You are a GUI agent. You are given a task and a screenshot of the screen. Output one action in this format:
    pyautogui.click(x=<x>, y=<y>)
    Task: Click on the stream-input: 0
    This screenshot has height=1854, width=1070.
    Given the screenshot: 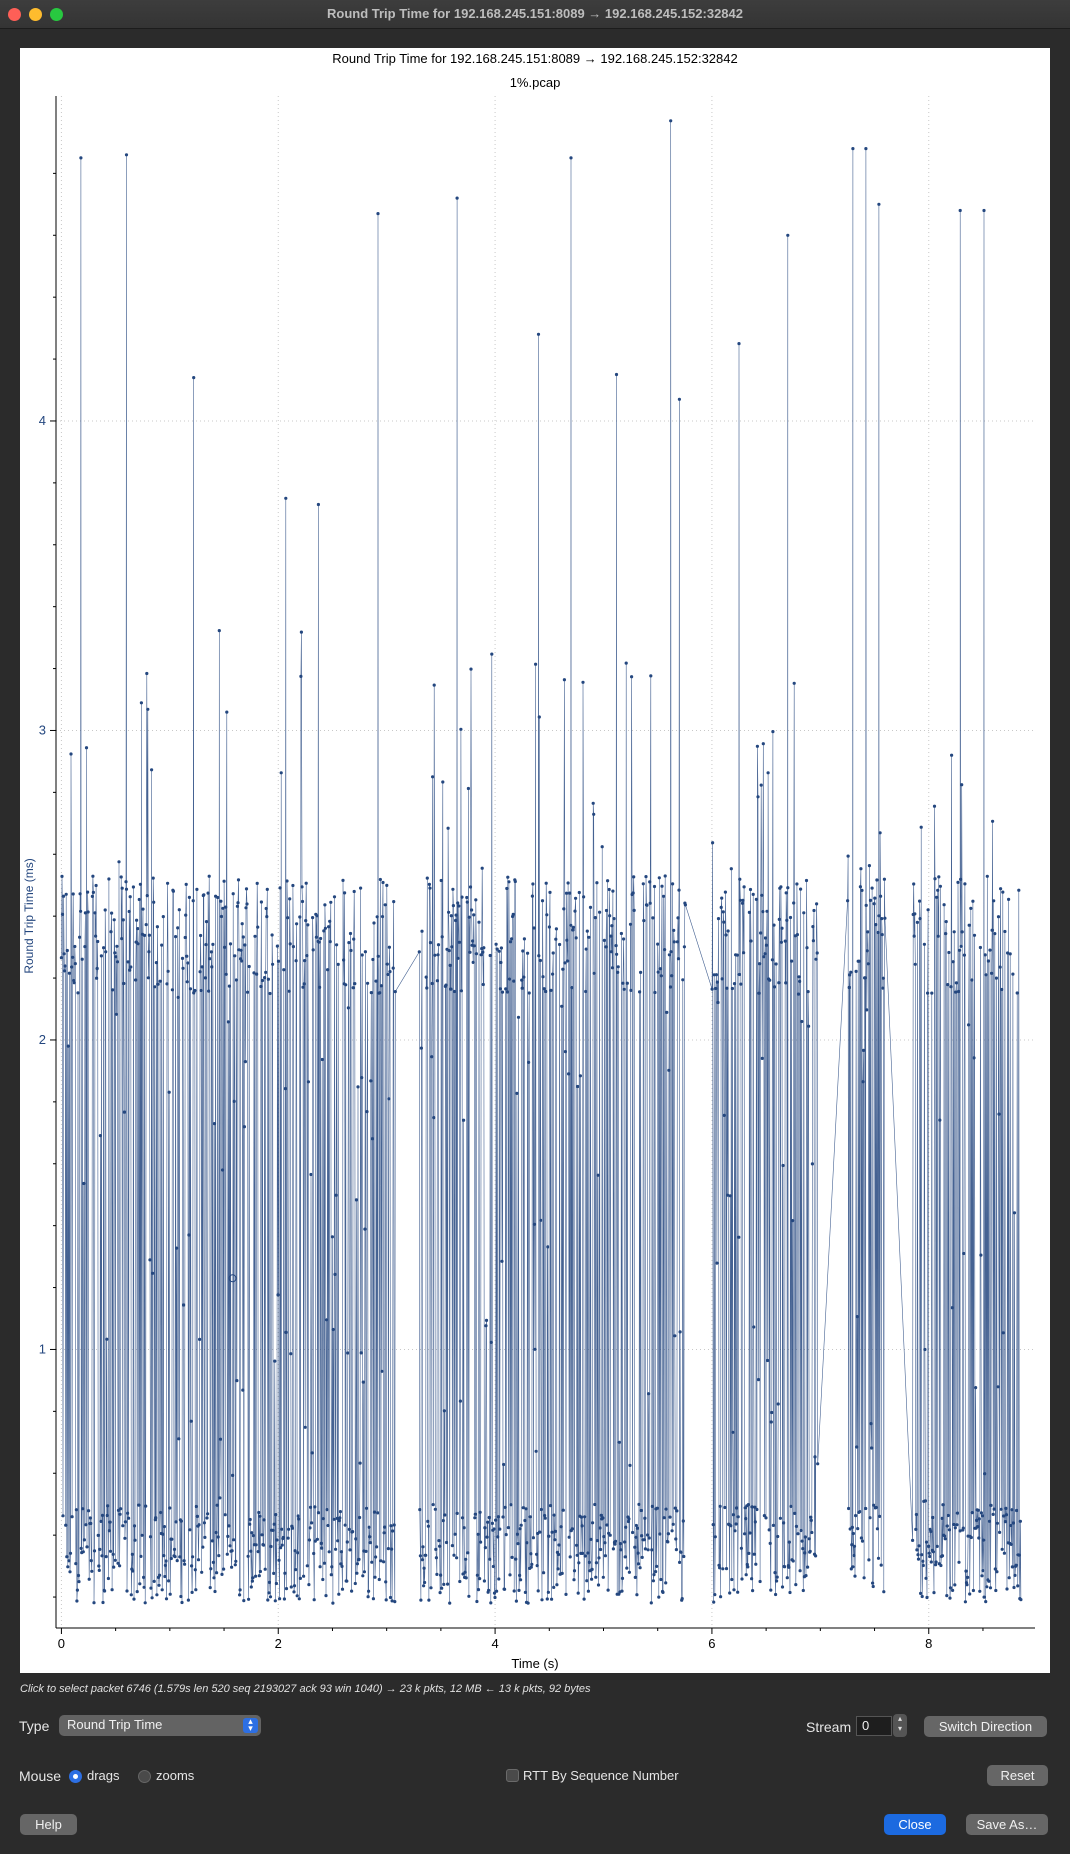 What is the action you would take?
    pyautogui.click(x=874, y=1726)
    